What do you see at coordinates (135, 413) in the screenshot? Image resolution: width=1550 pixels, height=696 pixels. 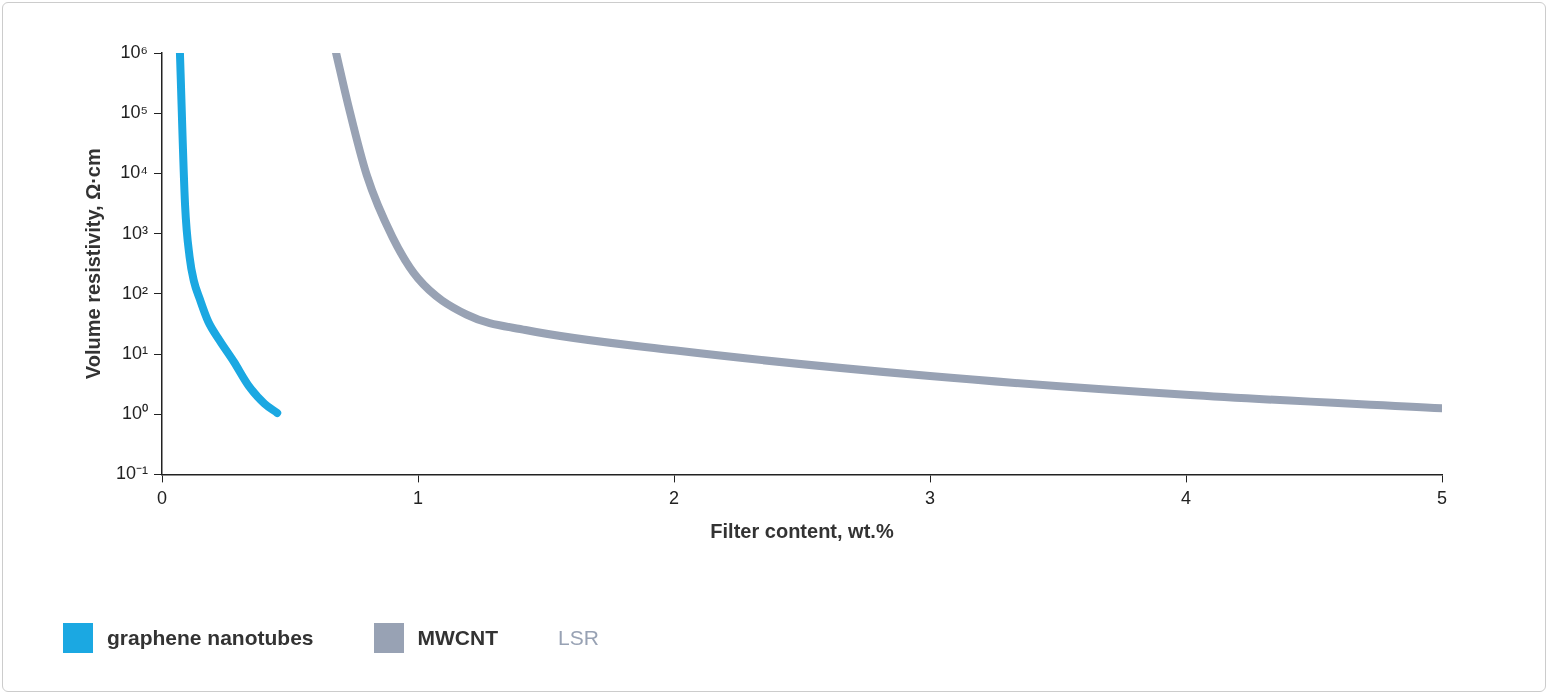 I see `y-tick-label: 10⁰` at bounding box center [135, 413].